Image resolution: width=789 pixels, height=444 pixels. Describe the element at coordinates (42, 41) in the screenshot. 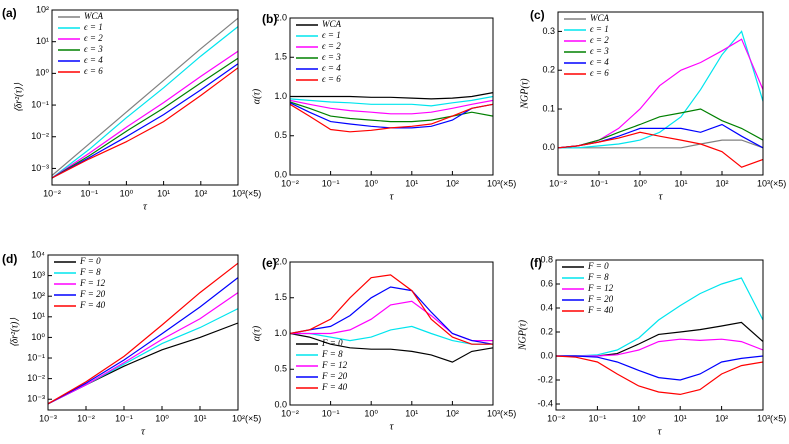

I see `y-tick-label: 10¹` at that location.